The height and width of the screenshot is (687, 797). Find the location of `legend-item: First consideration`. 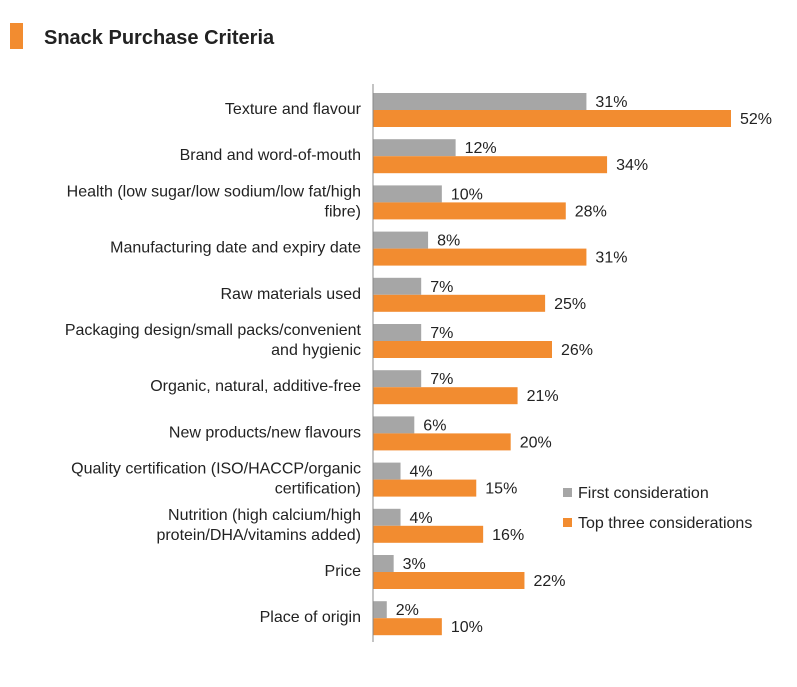

legend-item: First consideration is located at coordinates (636, 493).